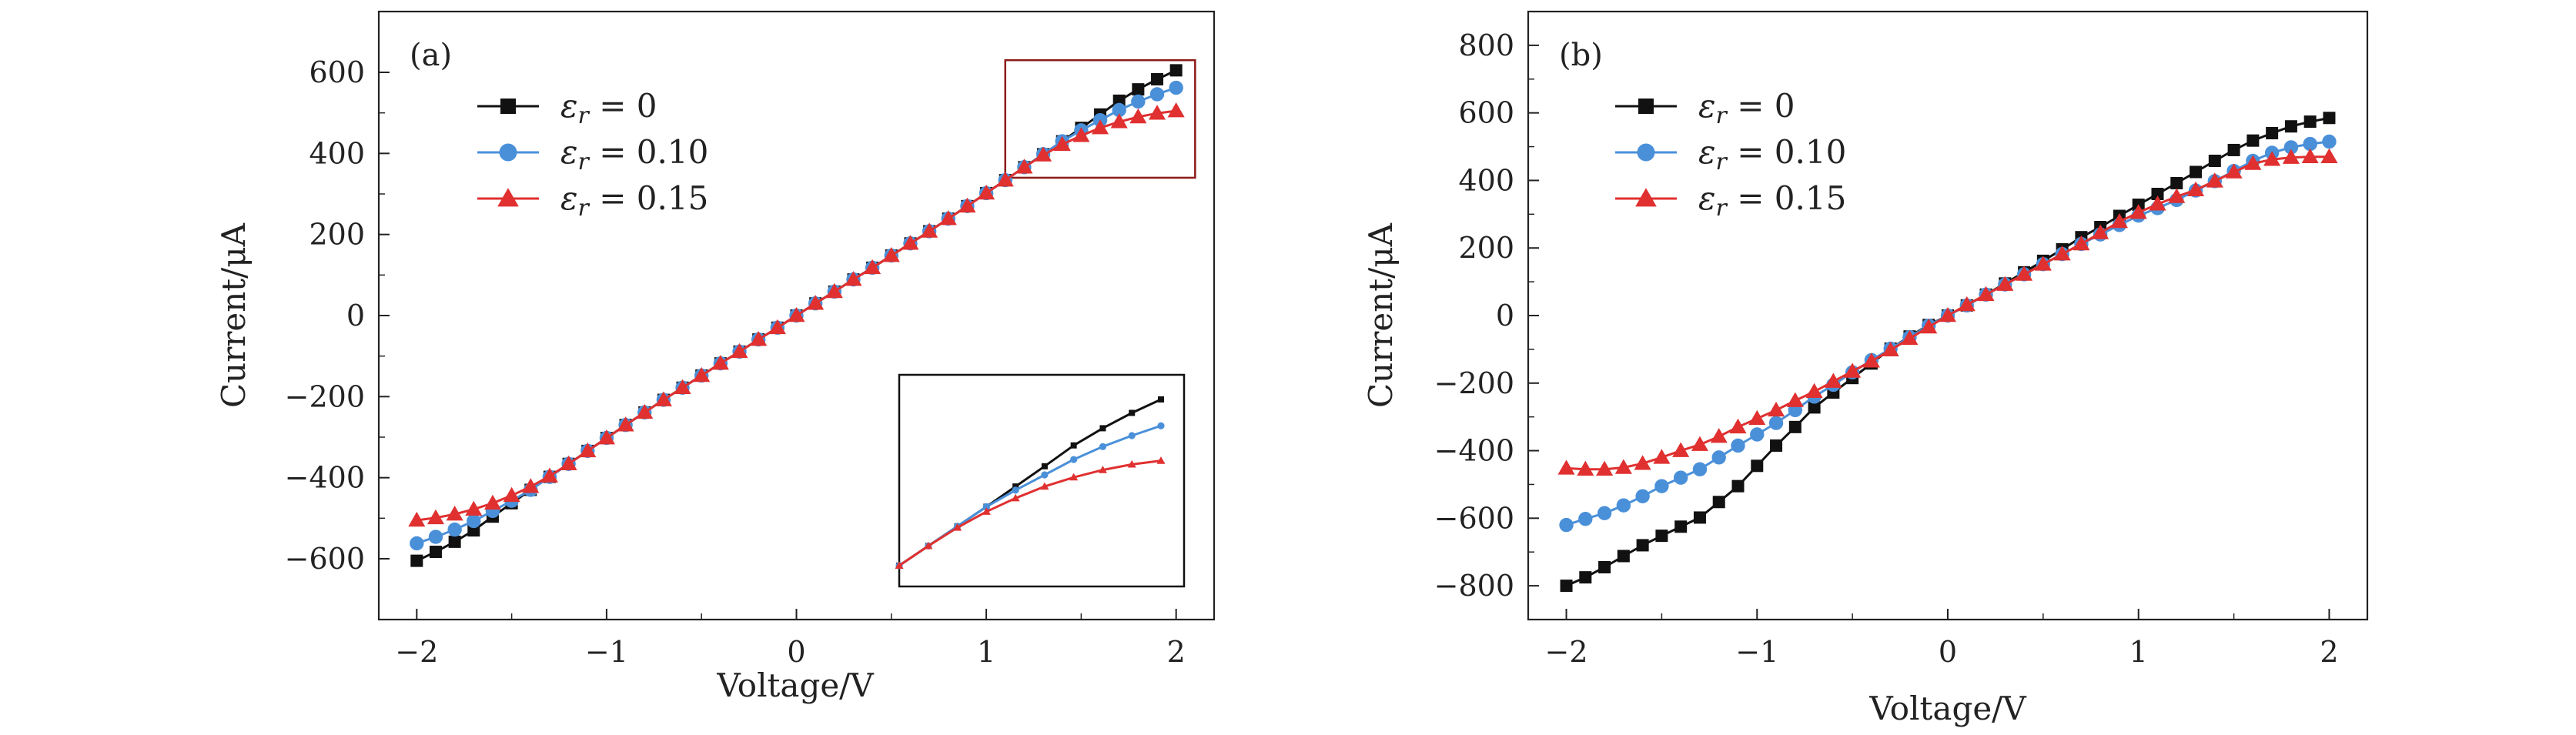 The width and height of the screenshot is (2576, 735). What do you see at coordinates (1505, 315) in the screenshot?
I see `panel-b-y-tick-label: 0` at bounding box center [1505, 315].